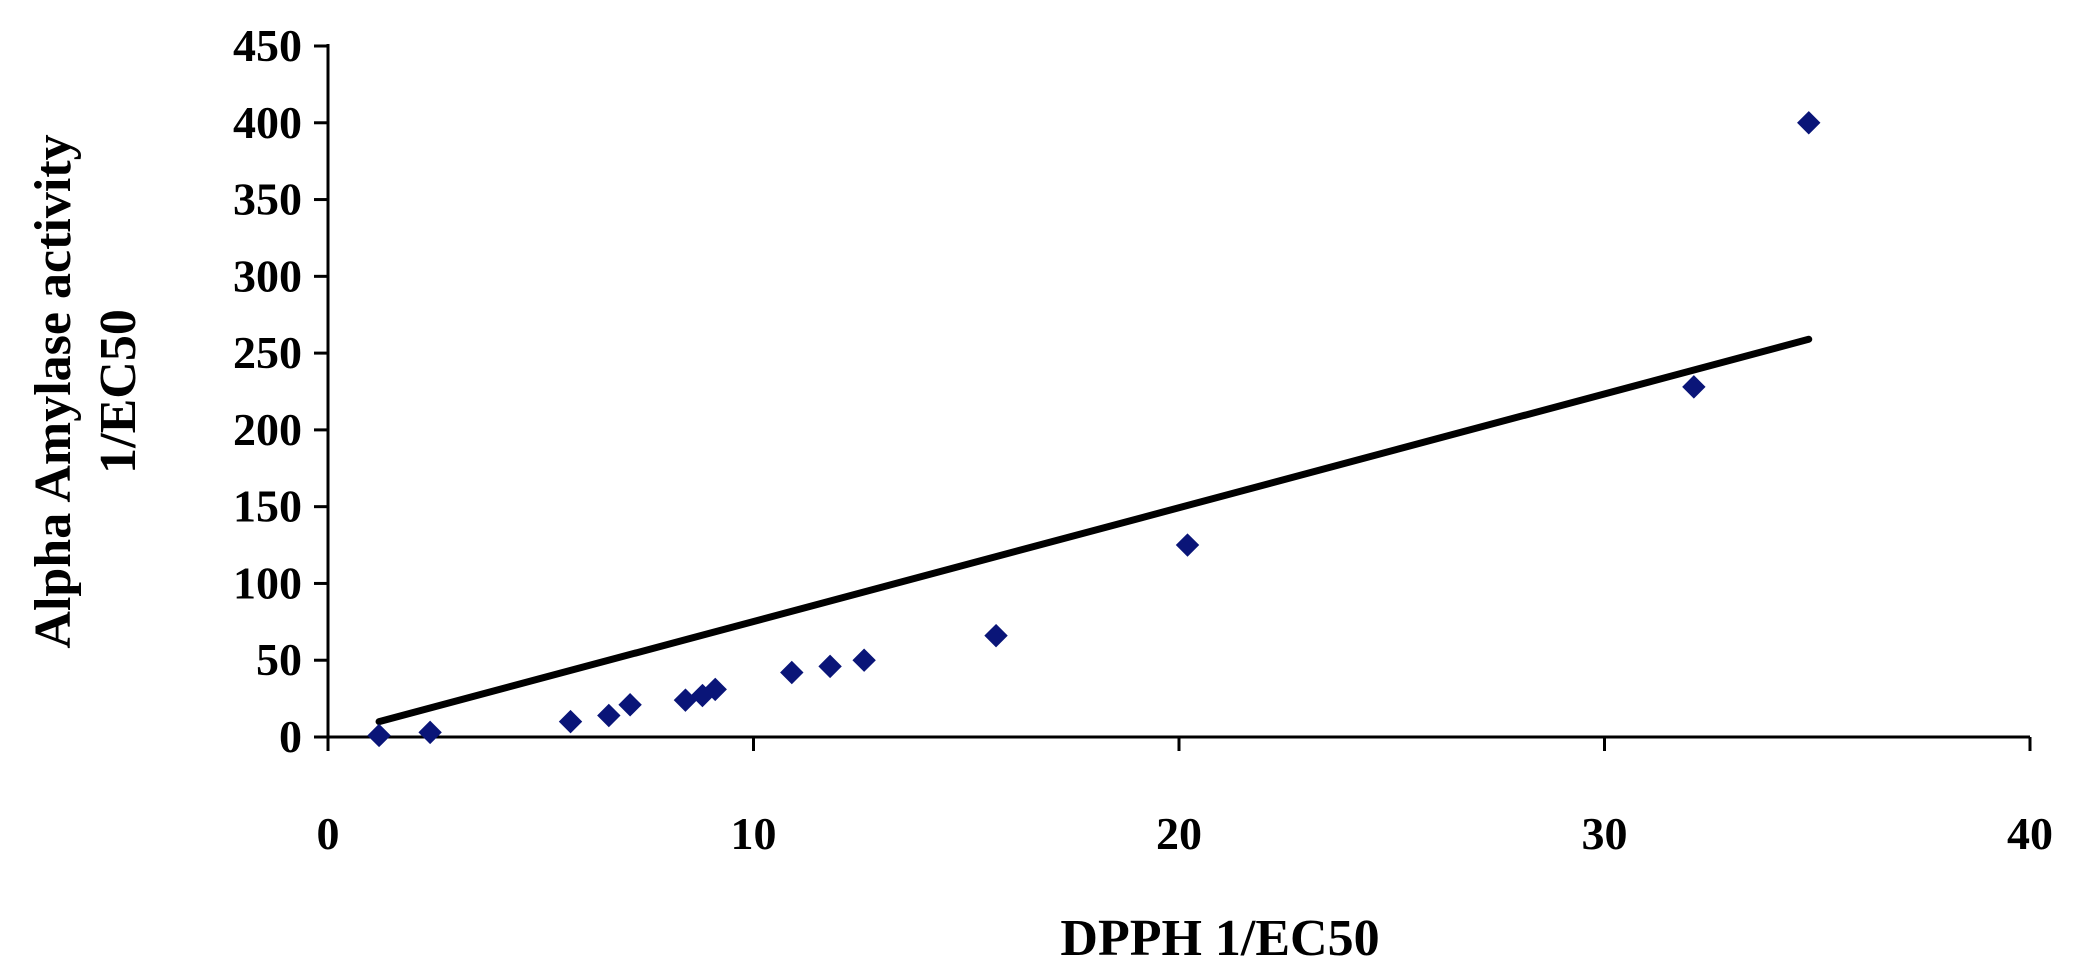  What do you see at coordinates (328, 833) in the screenshot?
I see `x-tick-label: 0` at bounding box center [328, 833].